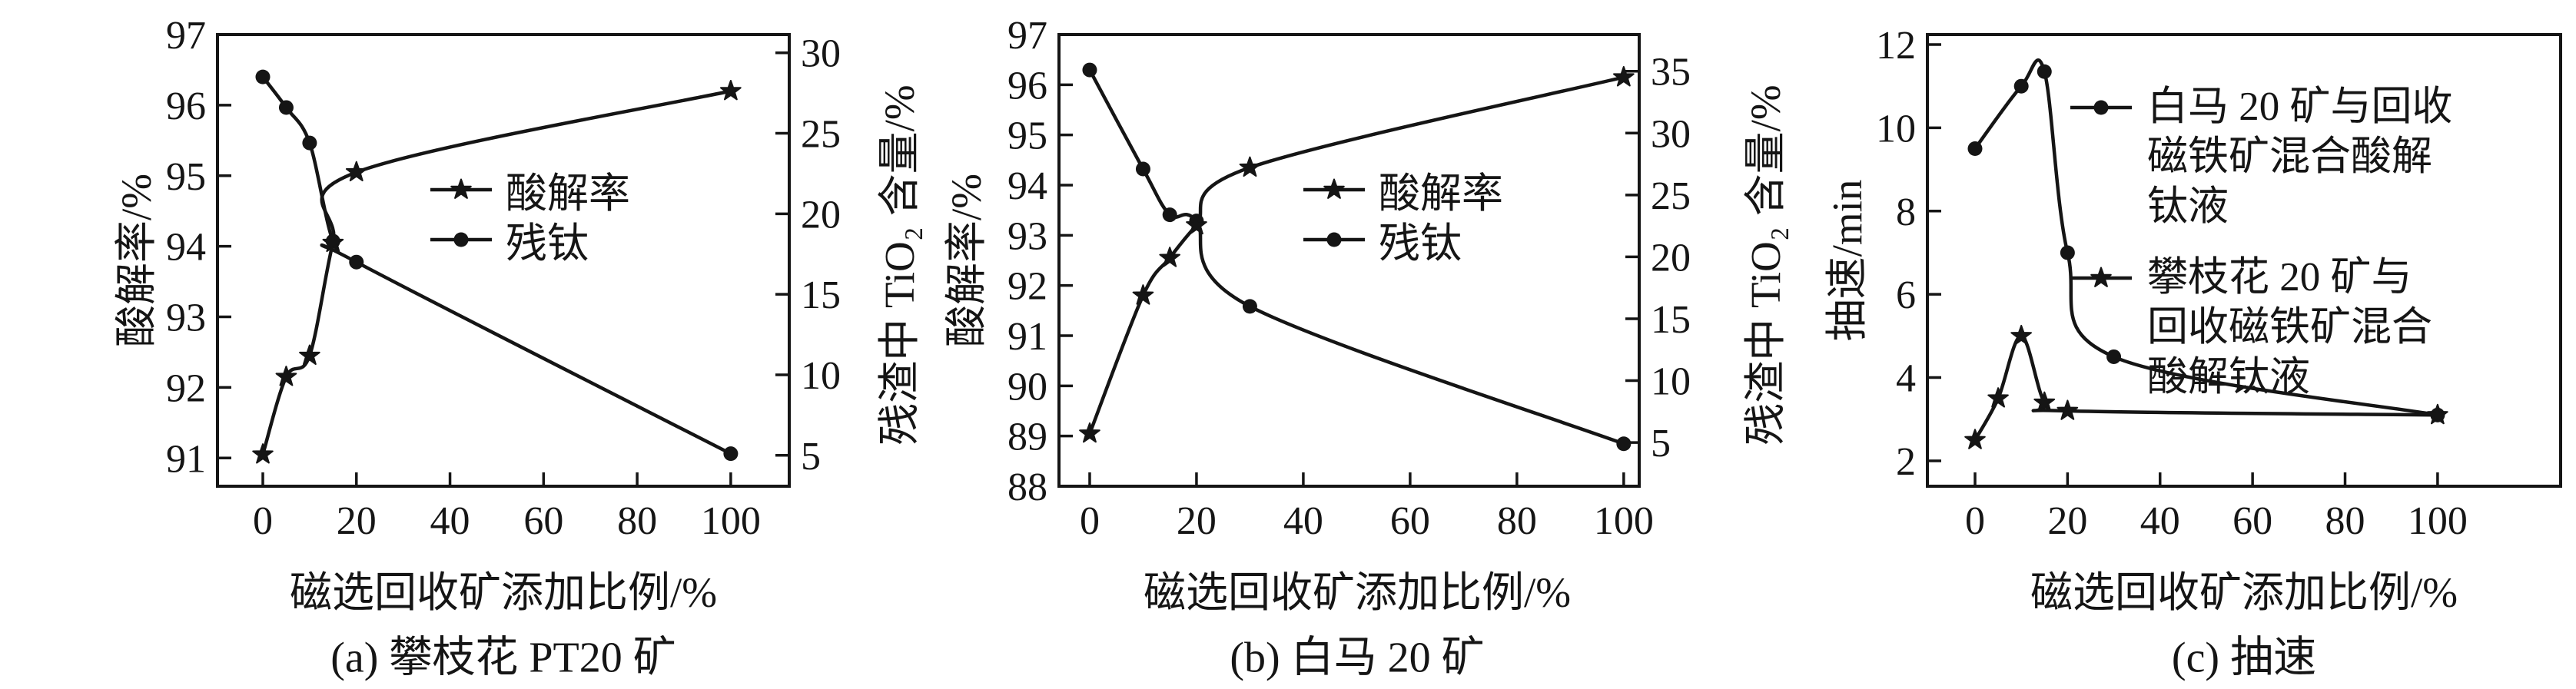 Image resolution: width=2576 pixels, height=689 pixels. What do you see at coordinates (1027, 437) in the screenshot?
I see `svg-text: 89` at bounding box center [1027, 437].